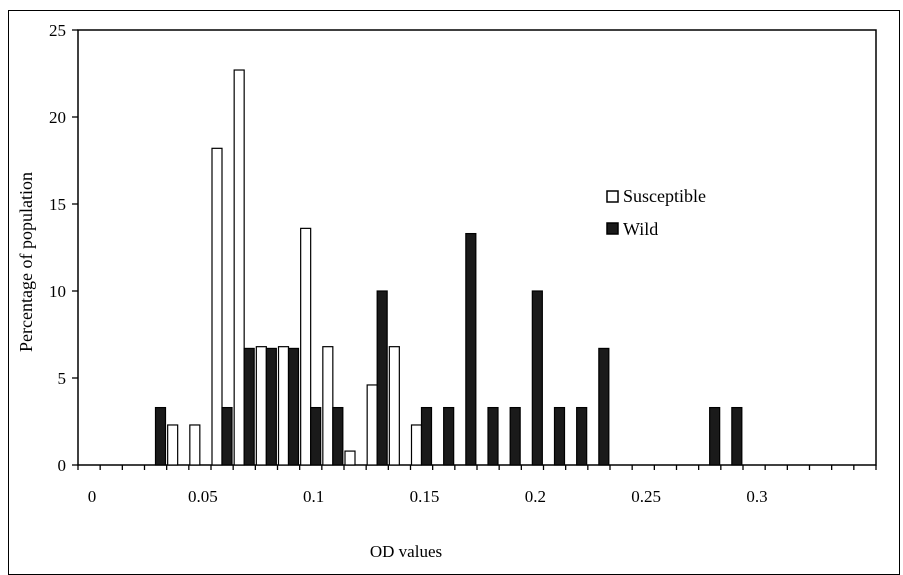  What do you see at coordinates (612, 228) in the screenshot?
I see `legend-swatch-wild` at bounding box center [612, 228].